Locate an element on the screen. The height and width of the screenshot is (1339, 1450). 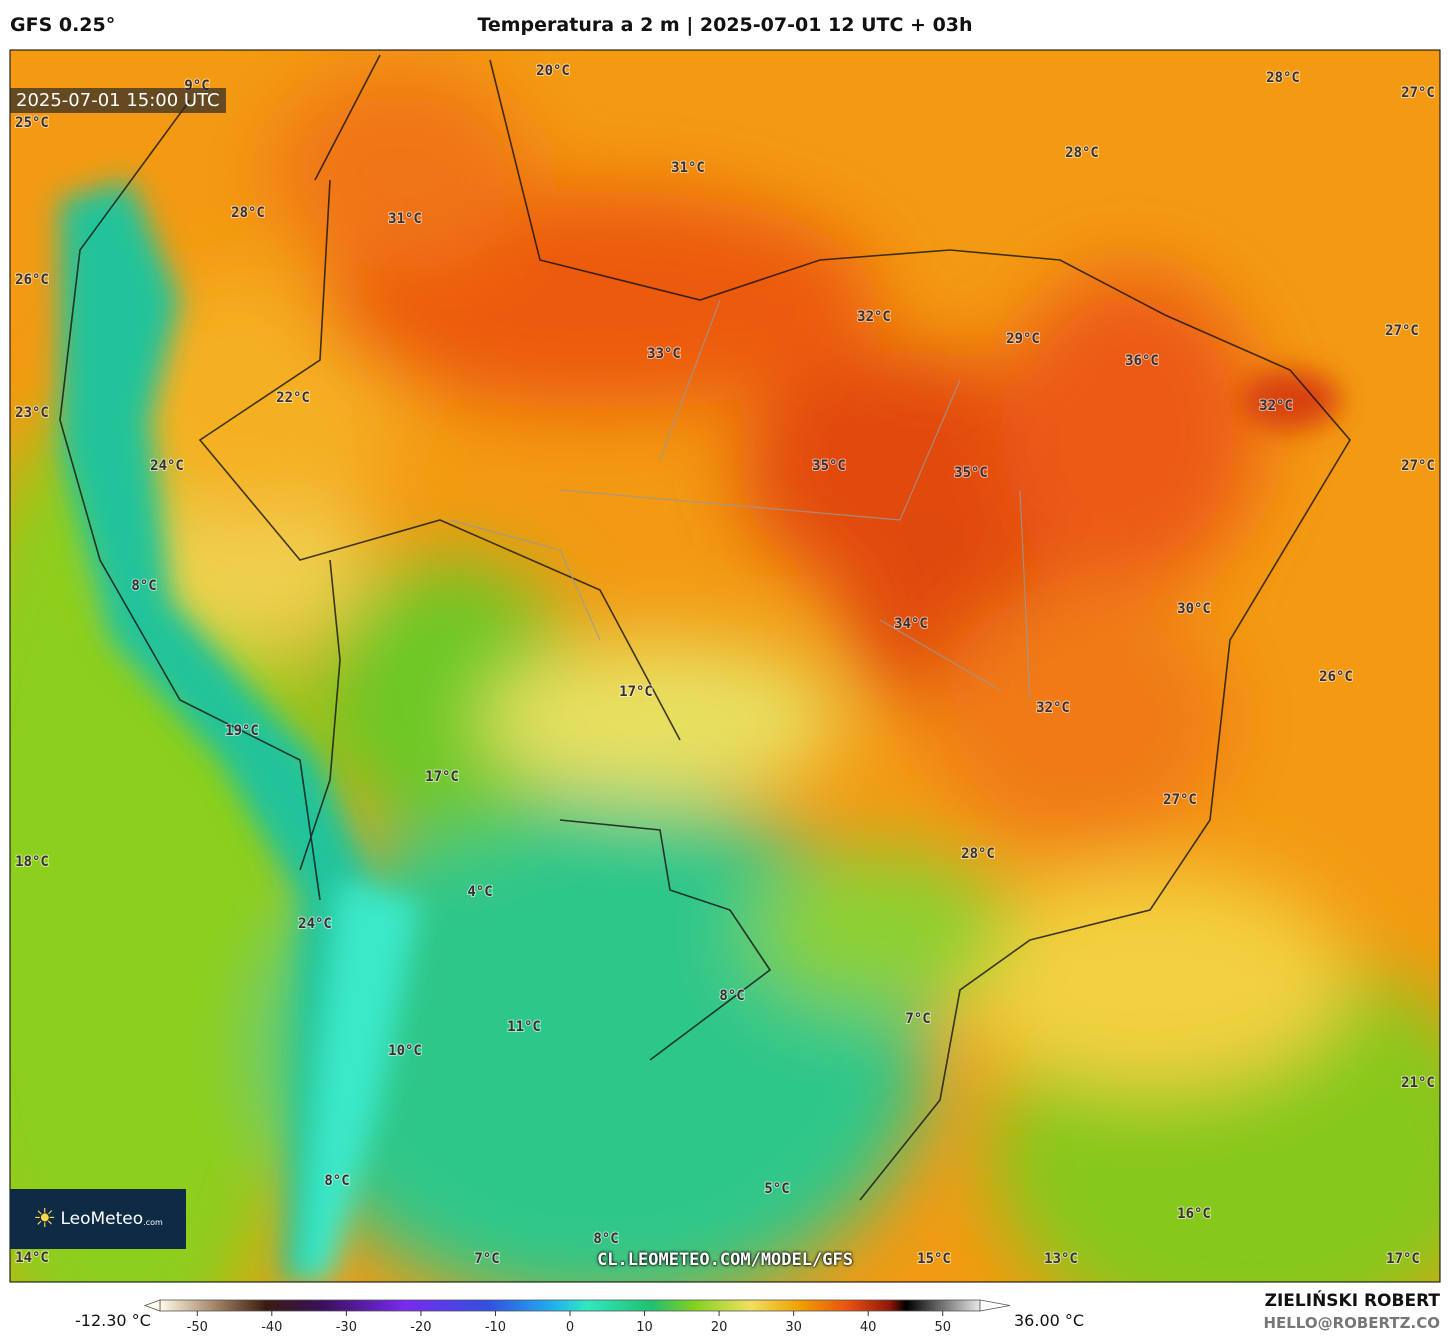
temperature-label: 15°C is located at coordinates (934, 1259).